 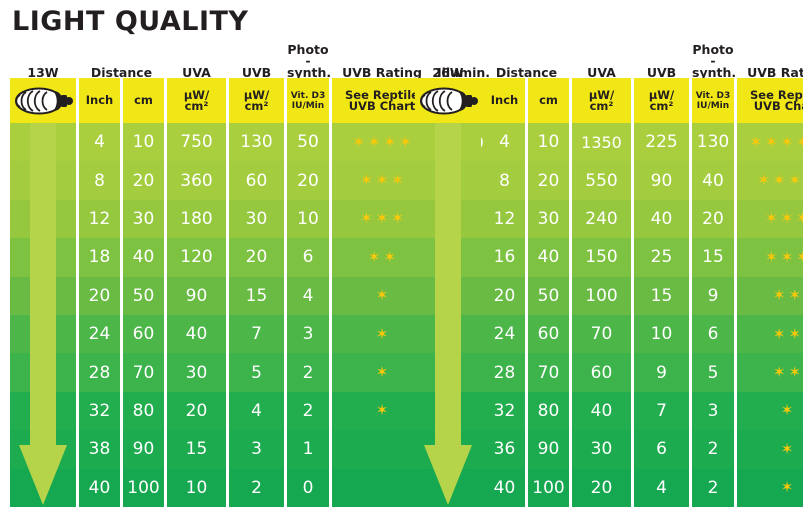 What do you see at coordinates (256, 100) in the screenshot?
I see `unit-uvb-units: µW/ cm²` at bounding box center [256, 100].